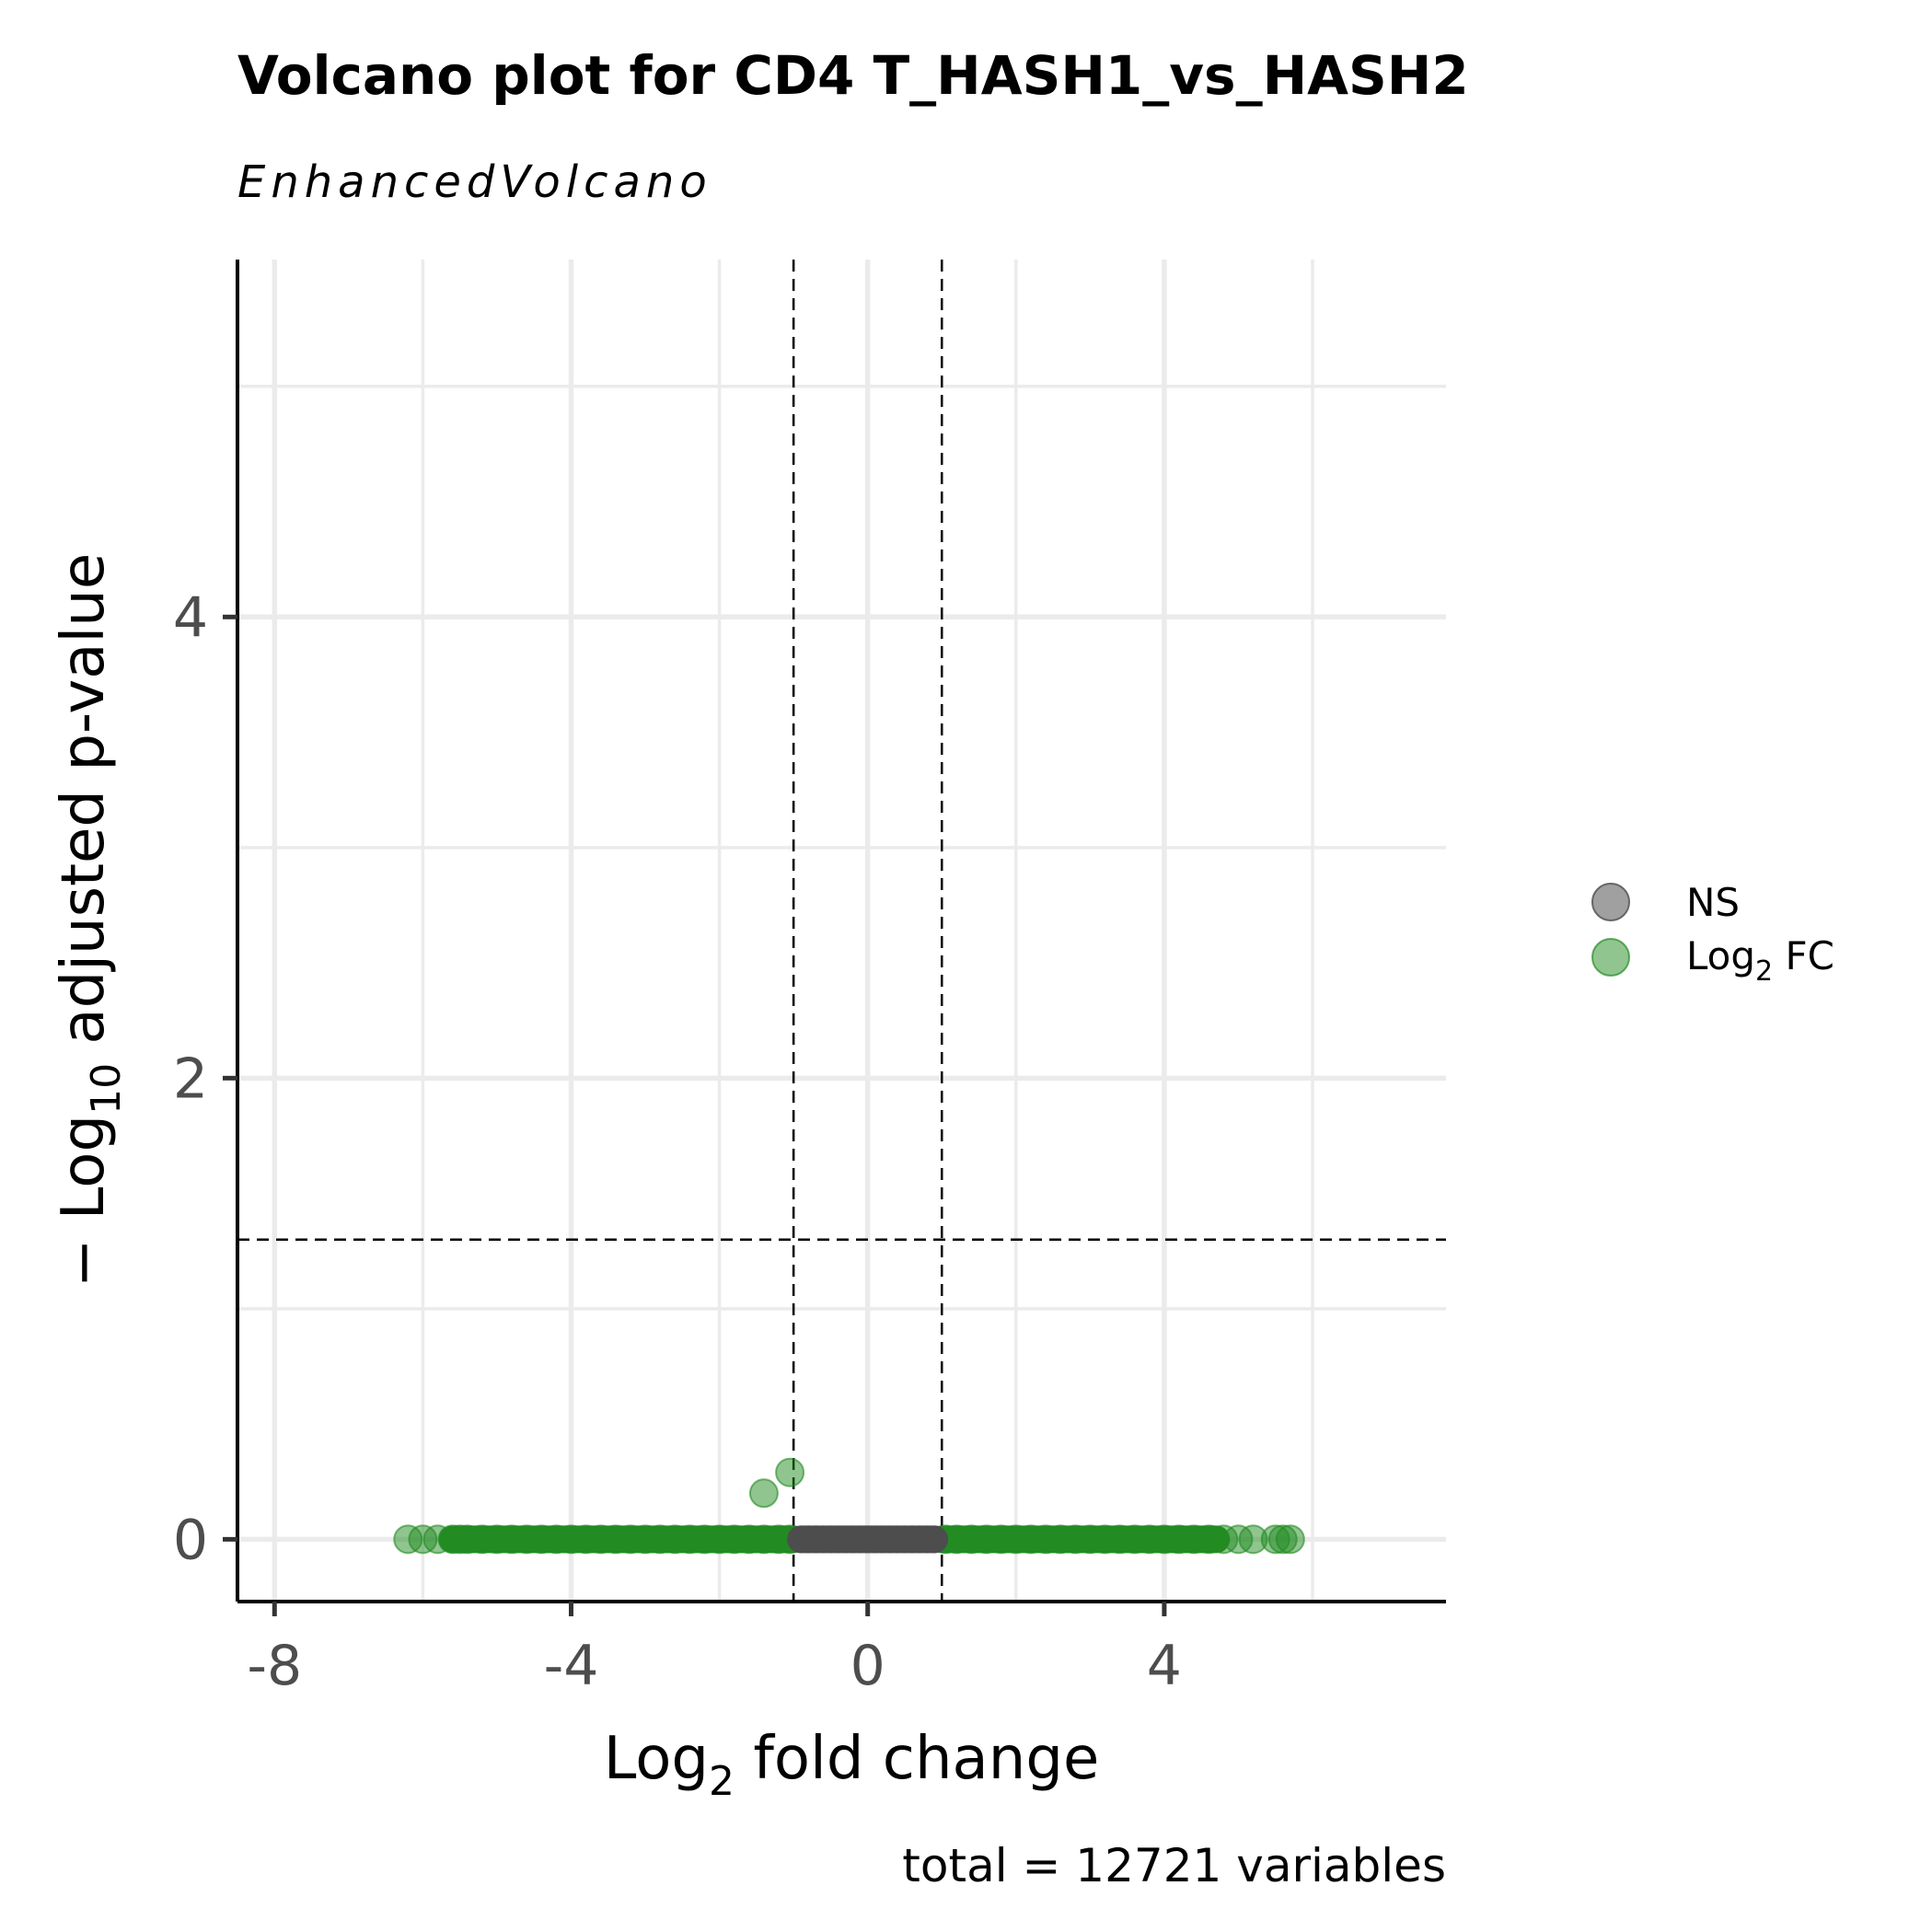 The image size is (1932, 1932). I want to click on y-tick-label: 0, so click(191, 1540).